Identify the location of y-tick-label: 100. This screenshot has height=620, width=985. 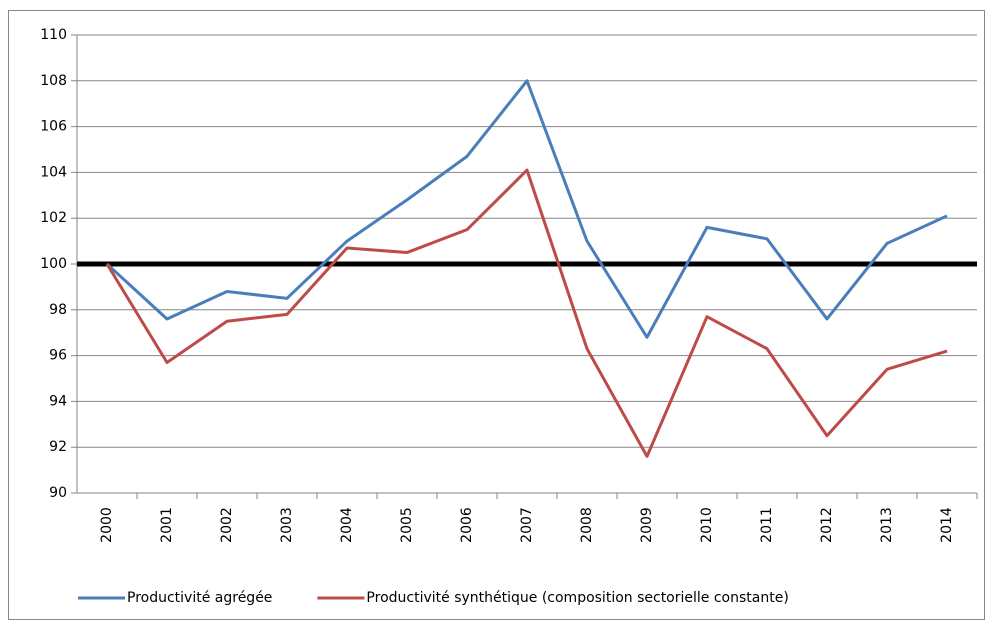
(53, 264).